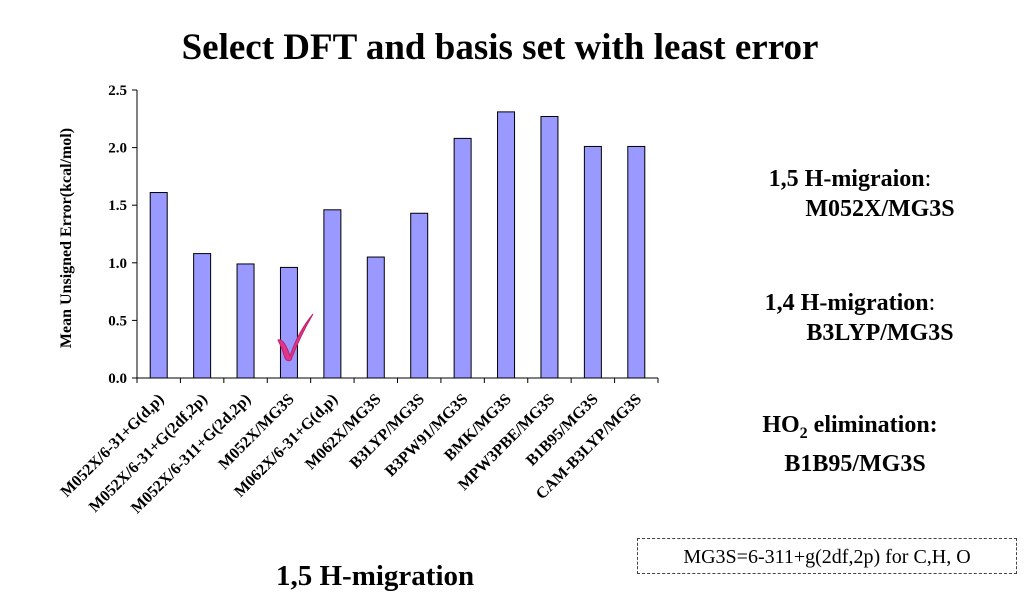 The width and height of the screenshot is (1024, 608). I want to click on chart-caption: 1,5 H-migration, so click(375, 576).